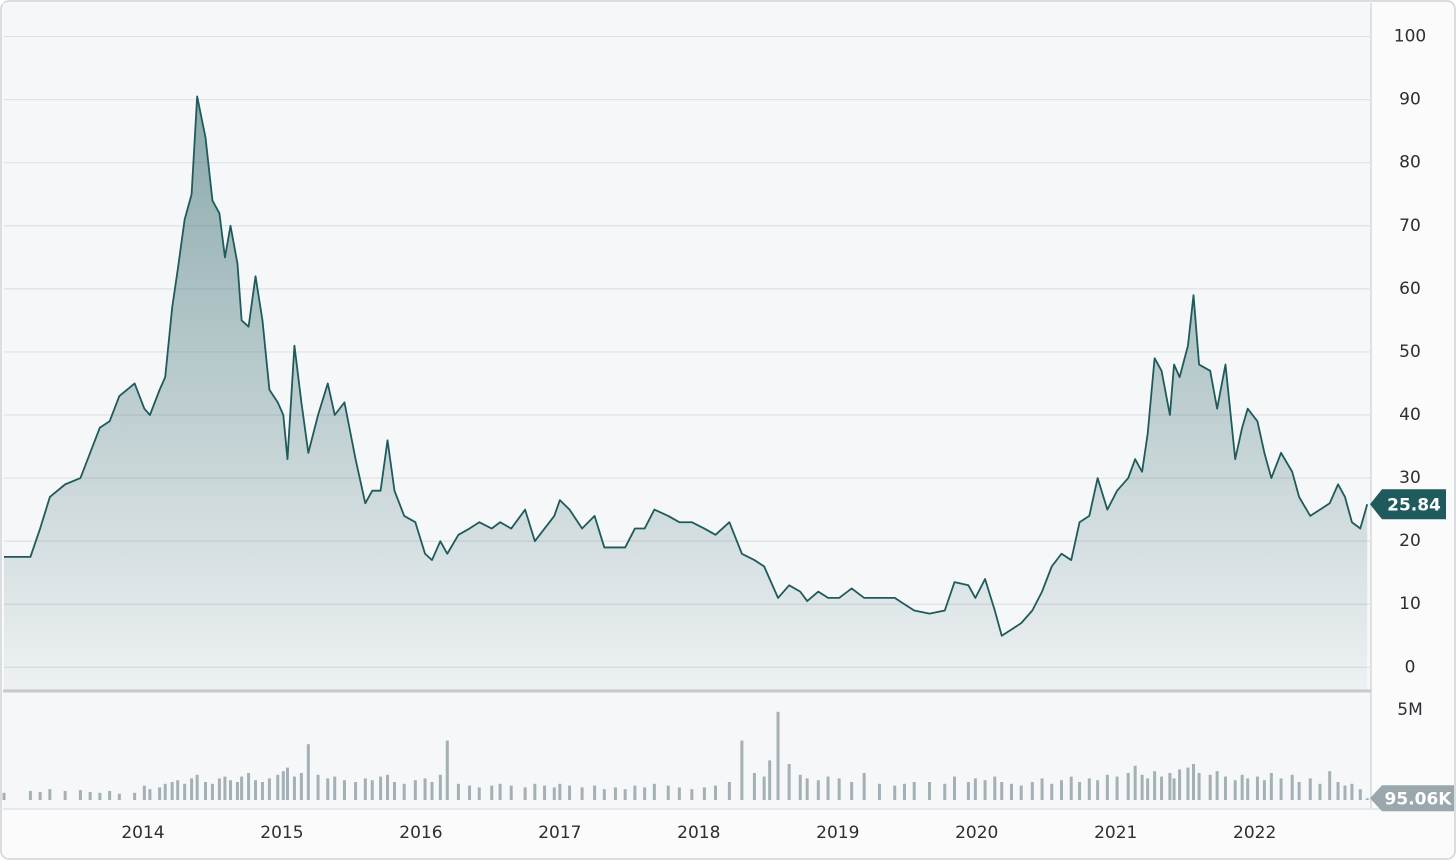 This screenshot has width=1456, height=864. What do you see at coordinates (1254, 833) in the screenshot?
I see `x-tick-label: 2022` at bounding box center [1254, 833].